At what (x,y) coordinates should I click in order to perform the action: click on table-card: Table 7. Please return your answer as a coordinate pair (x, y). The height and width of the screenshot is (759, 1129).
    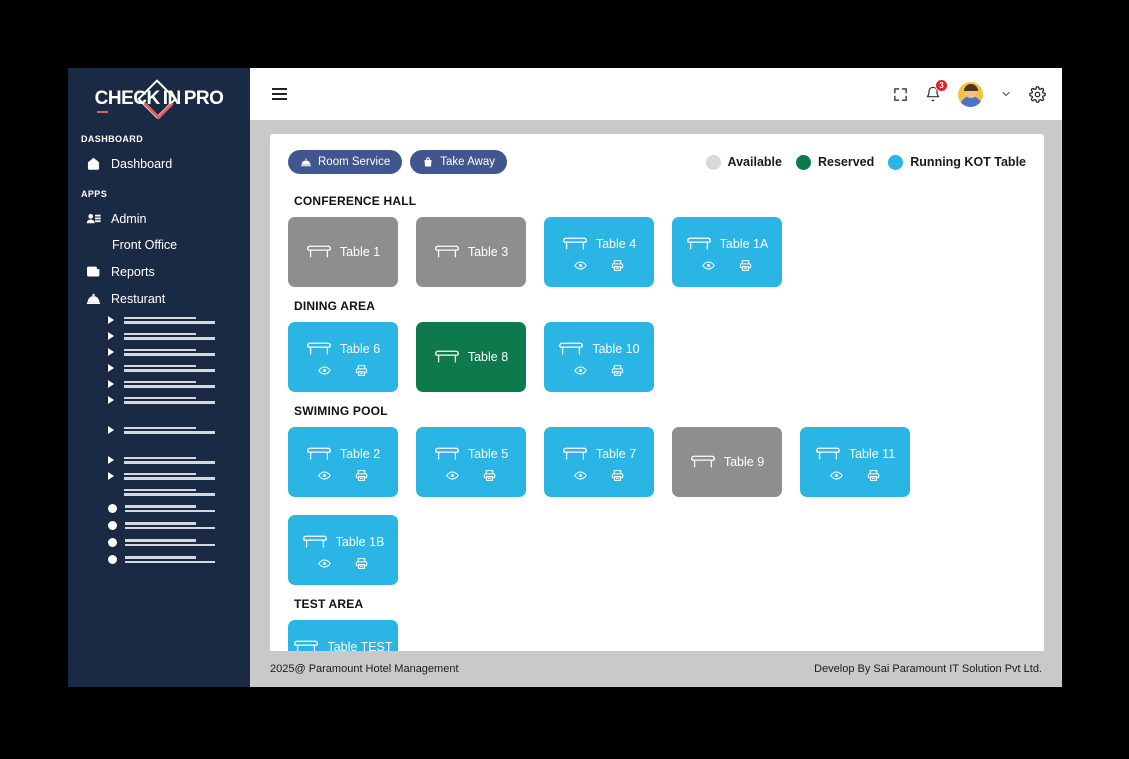
    Looking at the image, I should click on (599, 462).